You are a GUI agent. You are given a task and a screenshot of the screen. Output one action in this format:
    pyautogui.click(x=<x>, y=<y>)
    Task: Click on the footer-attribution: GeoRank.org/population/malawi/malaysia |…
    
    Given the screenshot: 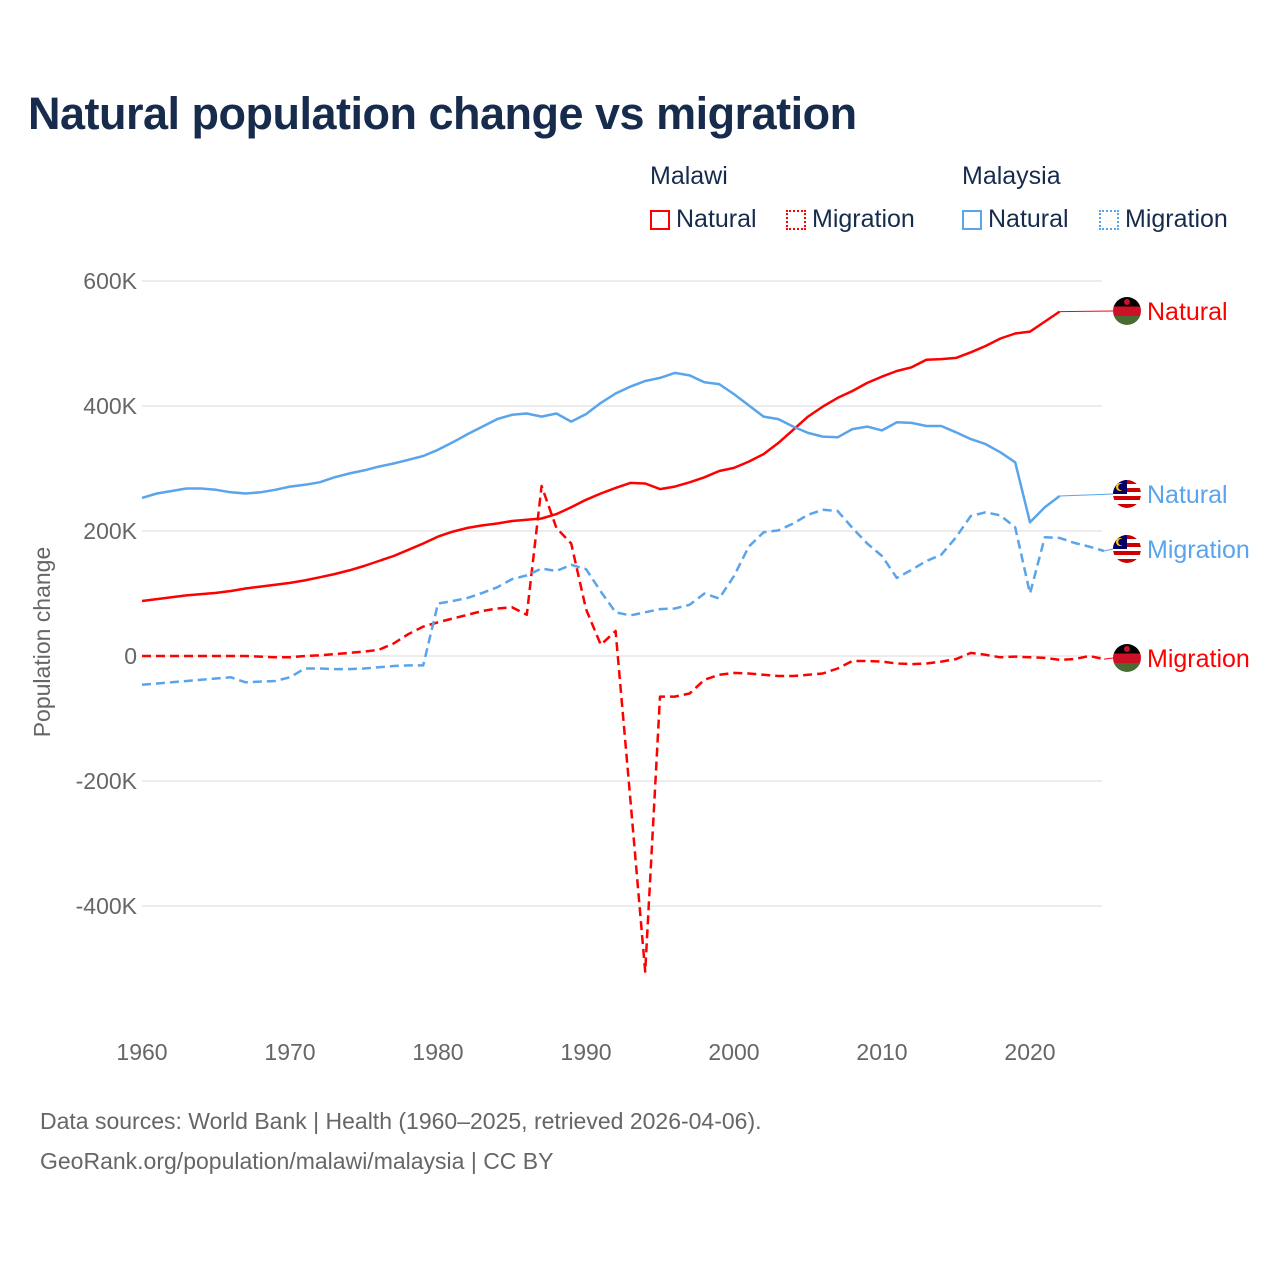 What is the action you would take?
    pyautogui.click(x=297, y=1161)
    